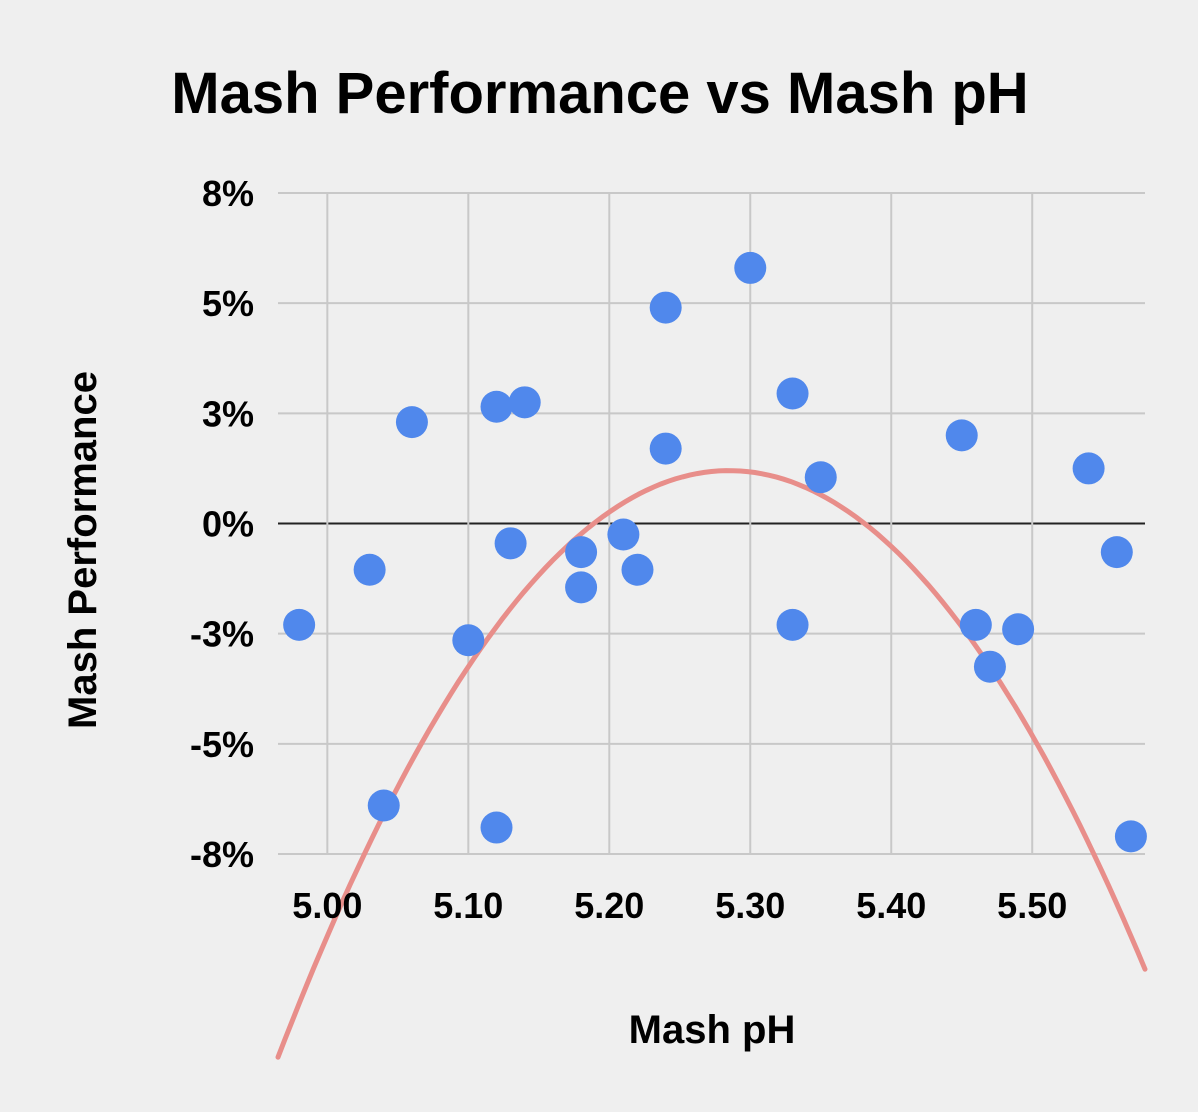 This screenshot has width=1198, height=1112. What do you see at coordinates (599, 93) in the screenshot?
I see `chart-title: Mash Performance vs Mash pH` at bounding box center [599, 93].